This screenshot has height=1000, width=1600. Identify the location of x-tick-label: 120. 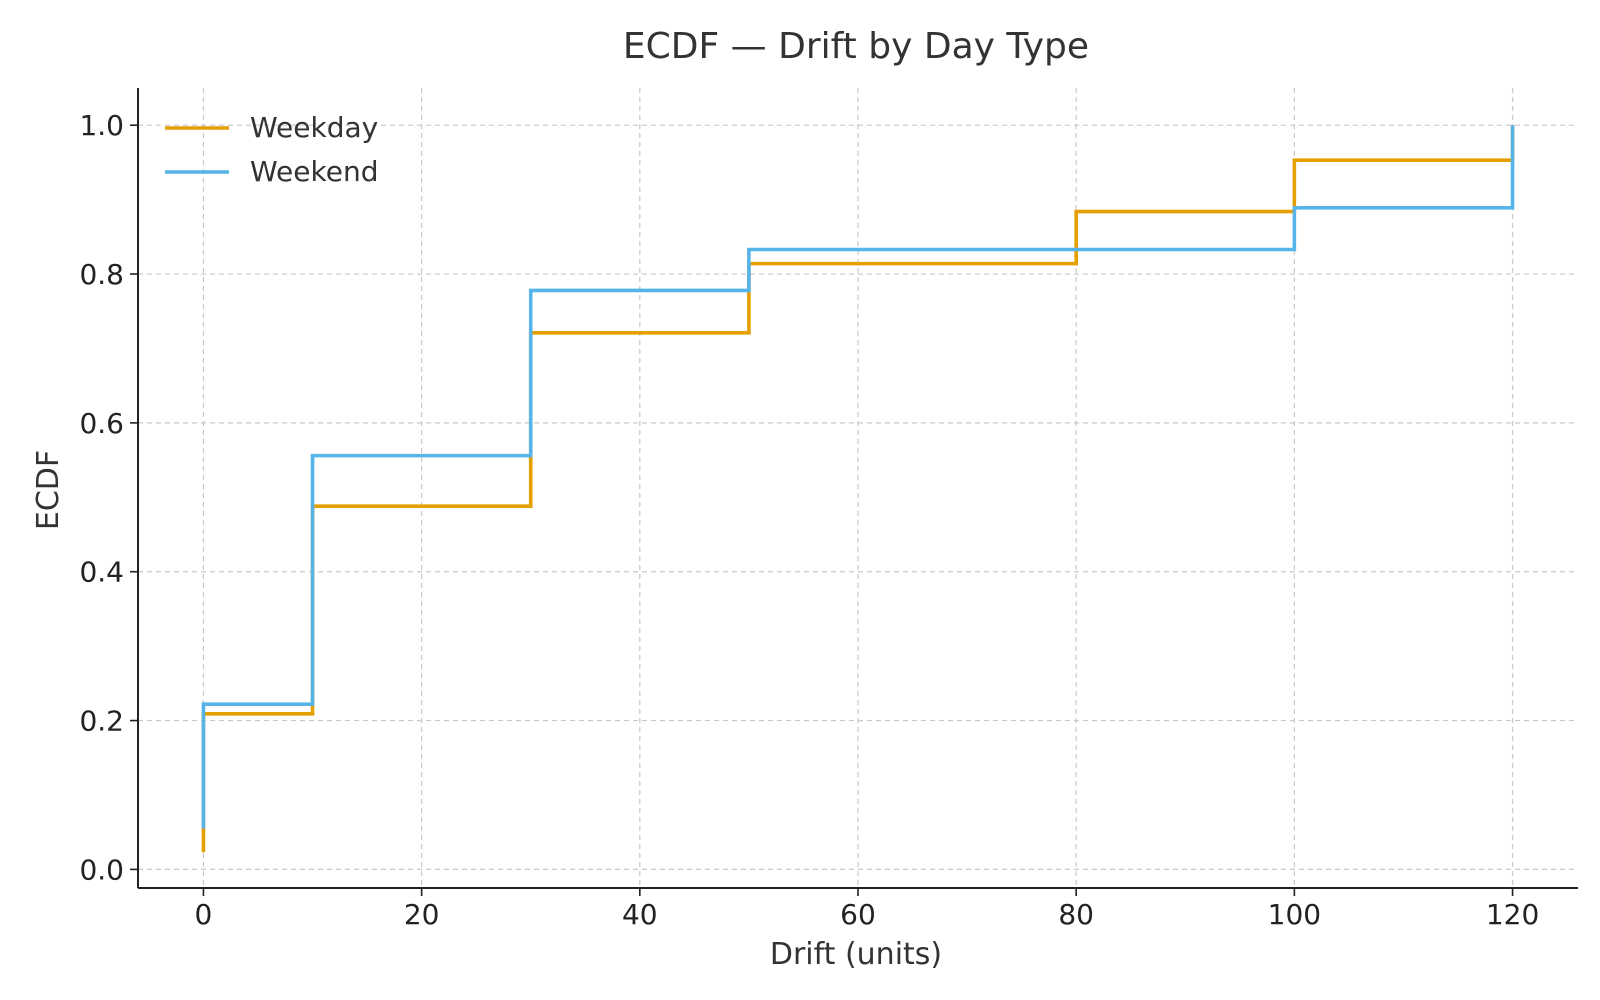
(1512, 914).